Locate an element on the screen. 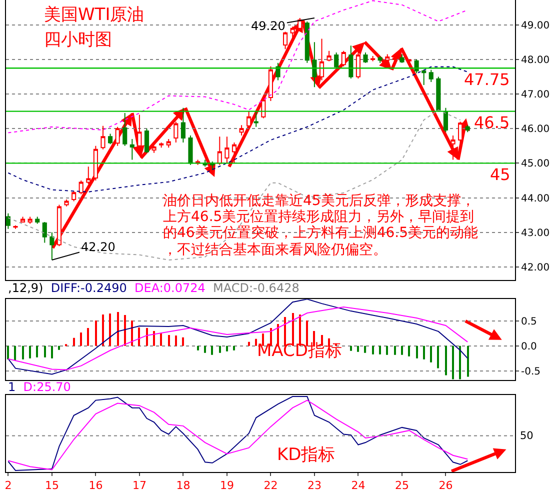 The width and height of the screenshot is (550, 501). ref-line-label: 46.5 is located at coordinates (492, 122).